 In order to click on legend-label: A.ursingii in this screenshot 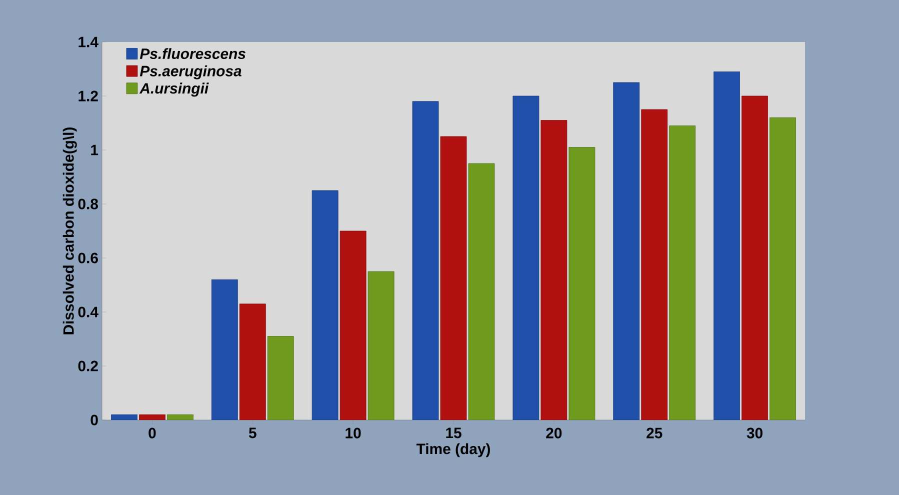, I will do `click(174, 89)`.